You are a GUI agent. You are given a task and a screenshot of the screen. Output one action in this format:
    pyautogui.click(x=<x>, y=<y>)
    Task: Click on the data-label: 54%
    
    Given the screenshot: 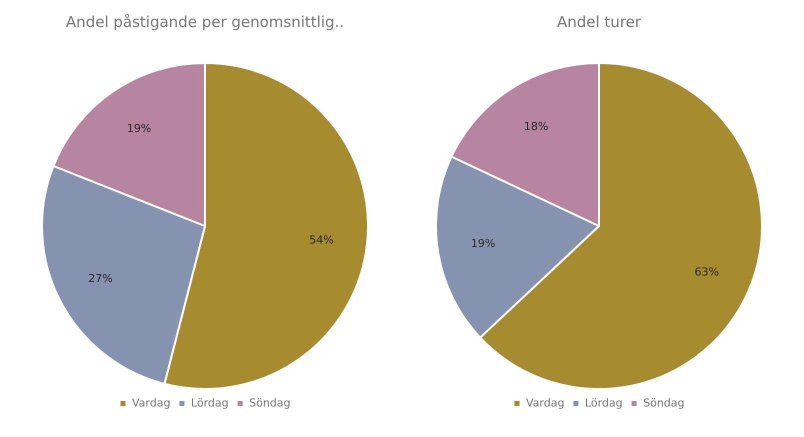 What is the action you would take?
    pyautogui.click(x=321, y=240)
    